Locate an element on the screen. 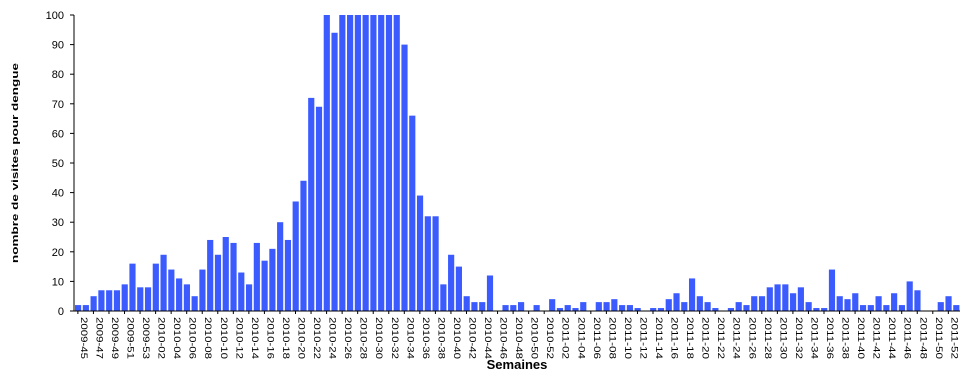  x-tick-label: 2010-16 is located at coordinates (270, 338).